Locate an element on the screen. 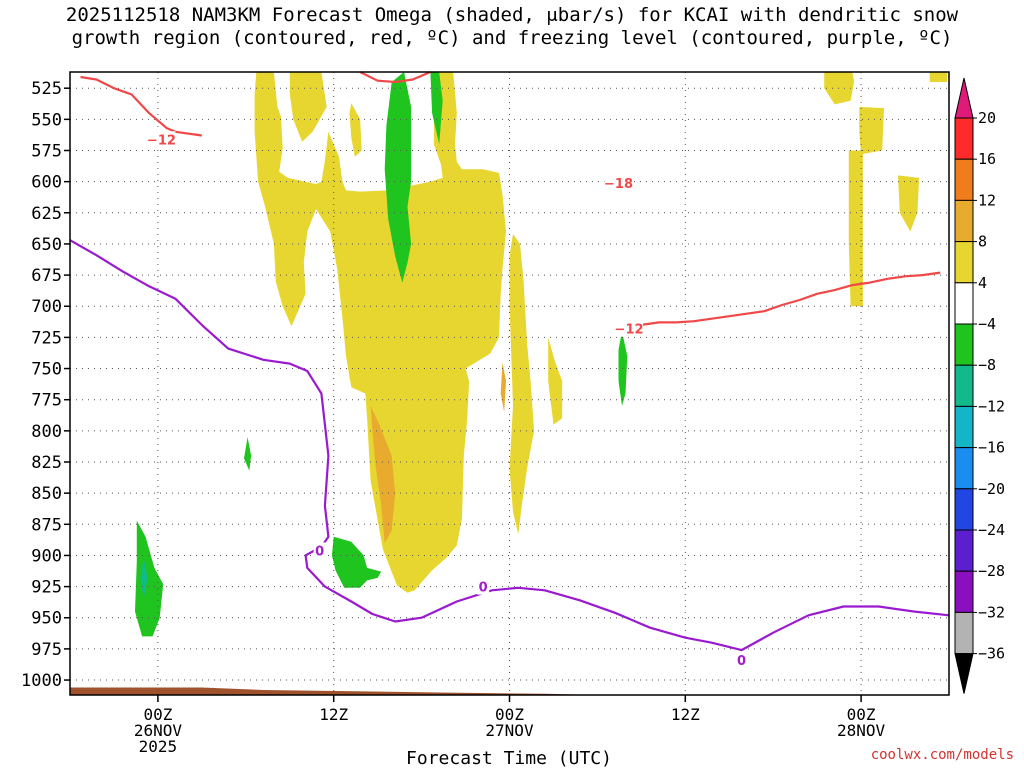 The width and height of the screenshot is (1024, 768). x-tick-label-0-2: 2025 is located at coordinates (158, 746).